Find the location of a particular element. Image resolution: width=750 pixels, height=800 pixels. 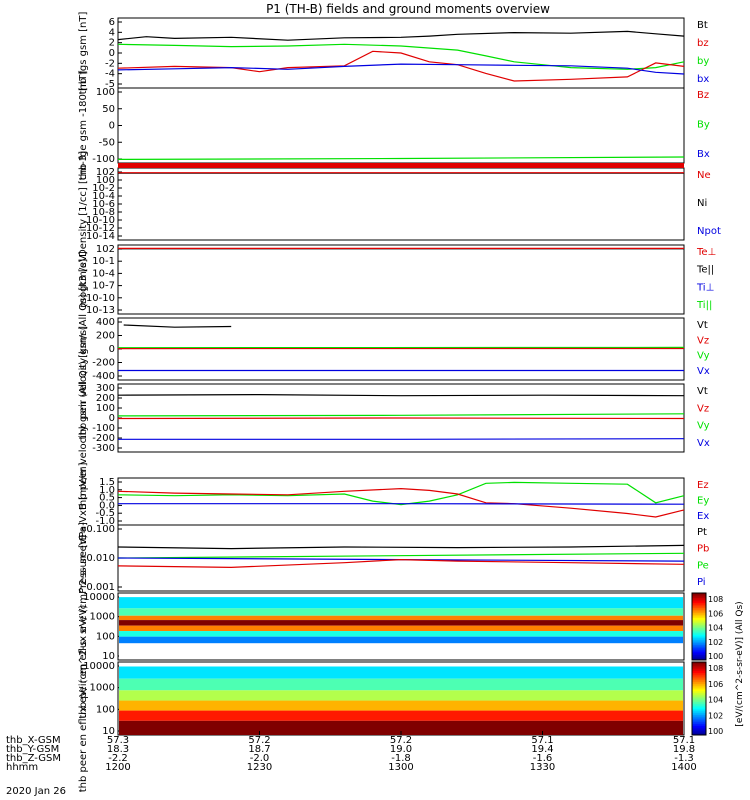

legend-Vx: Vx is located at coordinates (703, 443).